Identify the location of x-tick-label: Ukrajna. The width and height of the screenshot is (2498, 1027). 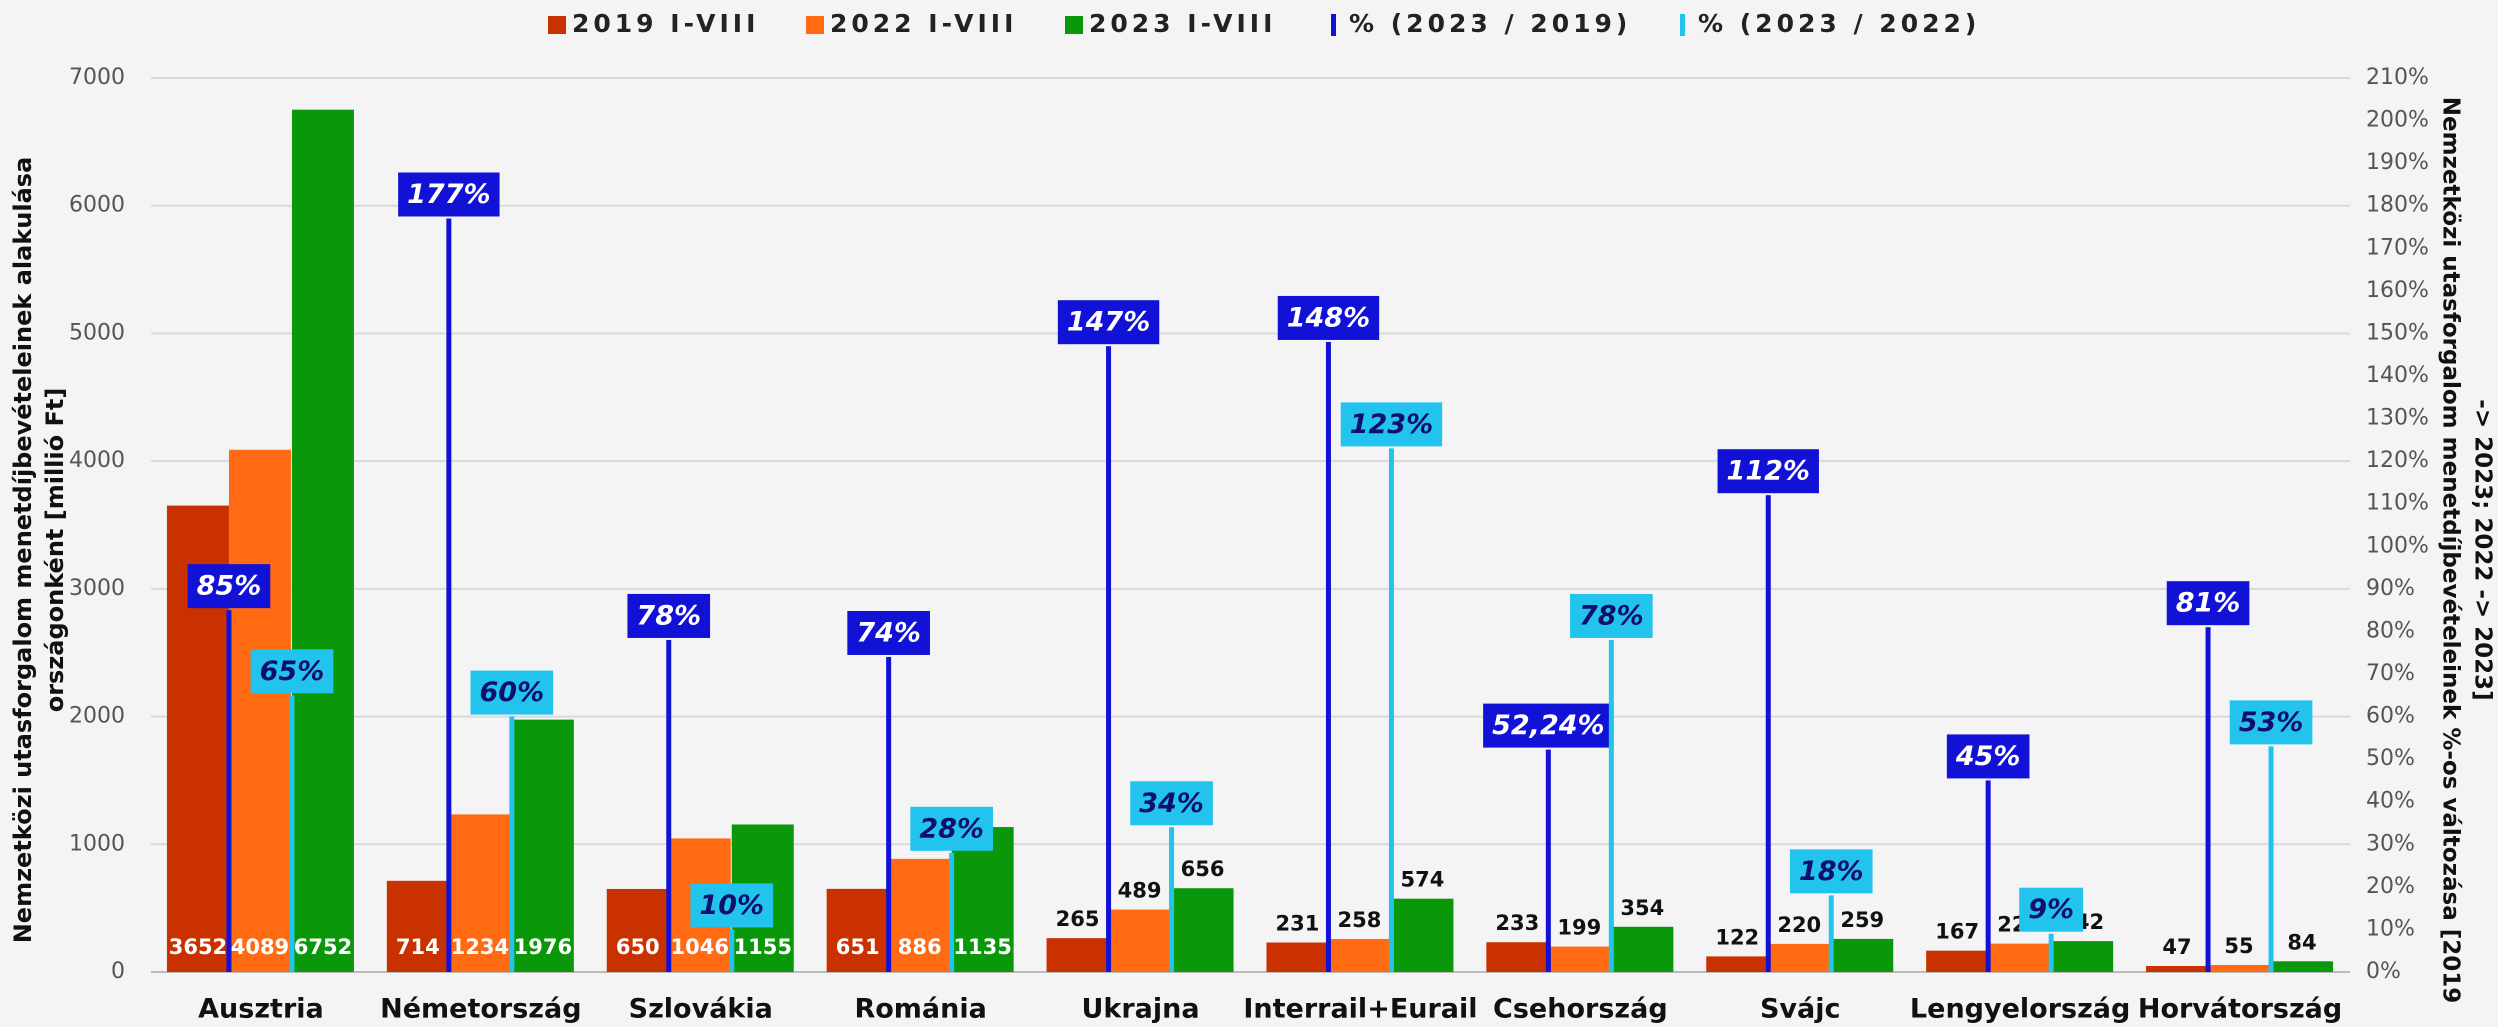
(1140, 1009).